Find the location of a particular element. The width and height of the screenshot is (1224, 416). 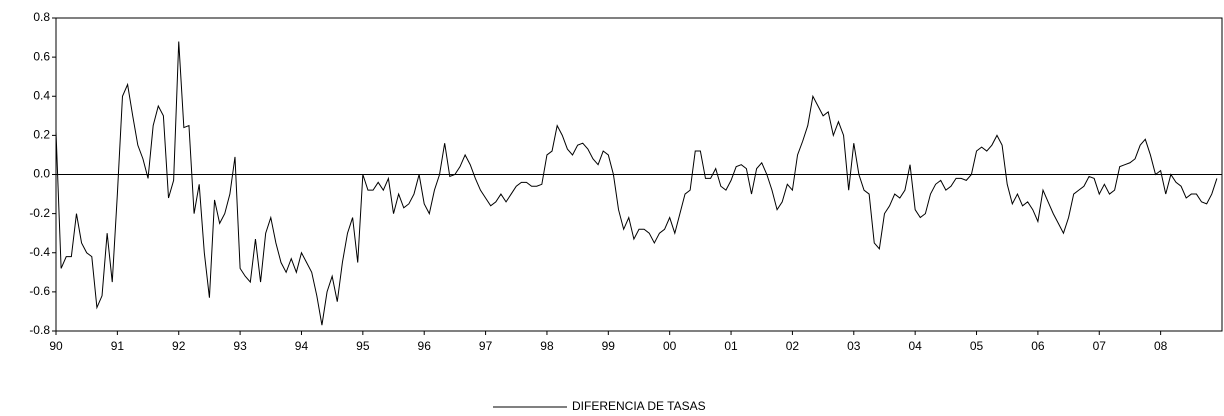

y-tick-label: -0.2 is located at coordinates (39, 213).